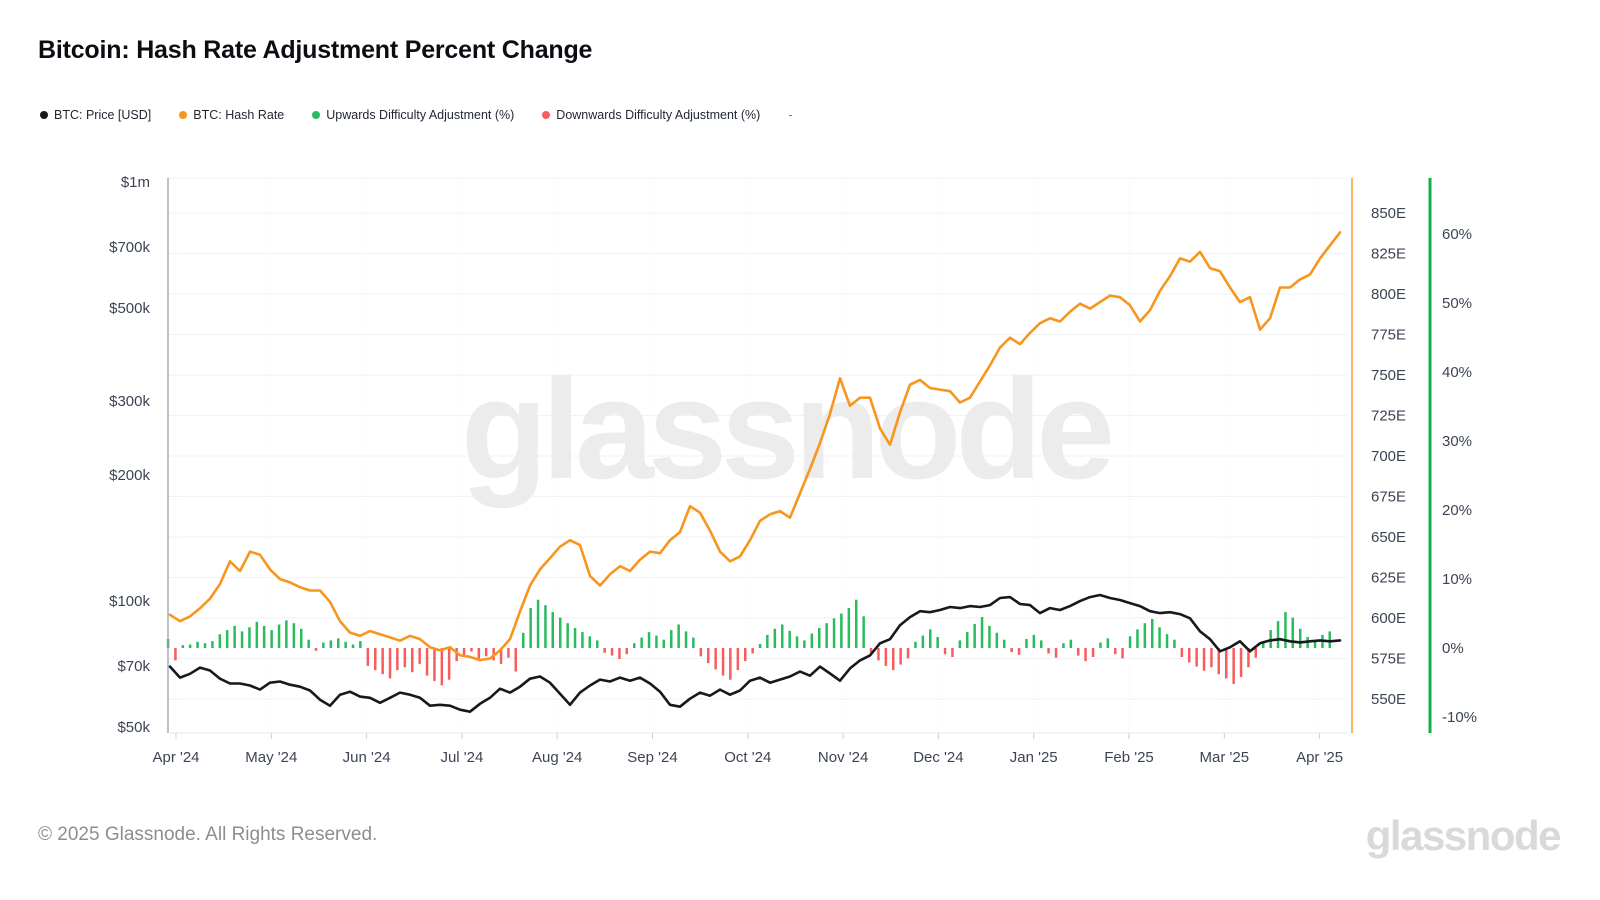 The width and height of the screenshot is (1600, 900). I want to click on price-axis-tick-label: $1m, so click(135, 182).